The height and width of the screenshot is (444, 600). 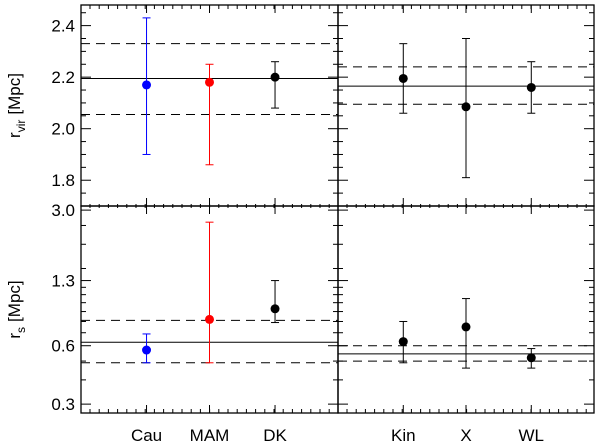 I want to click on x-category-label: Cau, so click(x=146, y=435).